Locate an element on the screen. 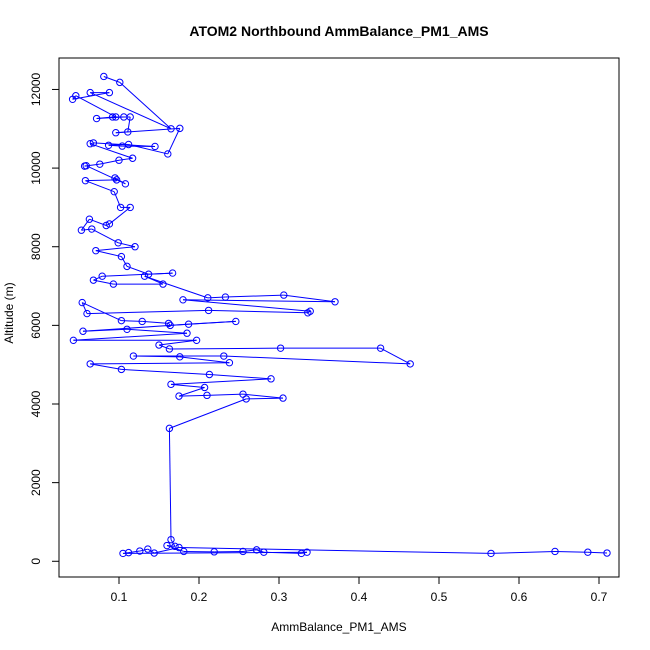  x-axis-label: AmmBalance_PM1_AMS is located at coordinates (338, 627).